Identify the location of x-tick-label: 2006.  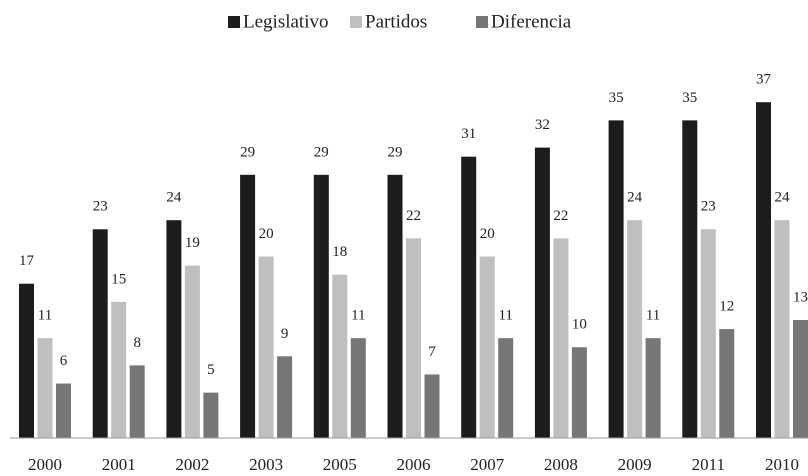
(414, 464).